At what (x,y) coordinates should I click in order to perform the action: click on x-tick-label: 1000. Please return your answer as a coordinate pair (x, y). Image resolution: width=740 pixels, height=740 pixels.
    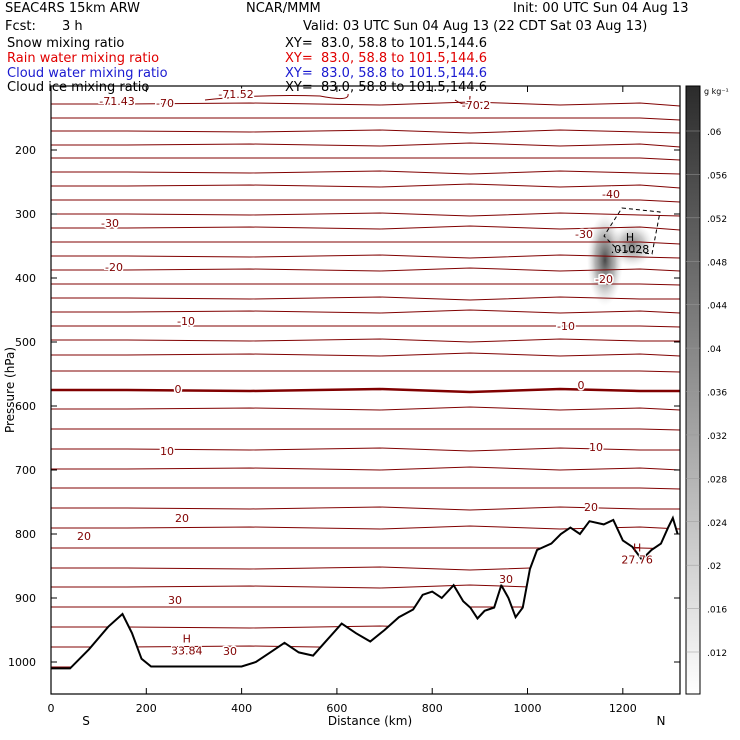
    Looking at the image, I should click on (528, 708).